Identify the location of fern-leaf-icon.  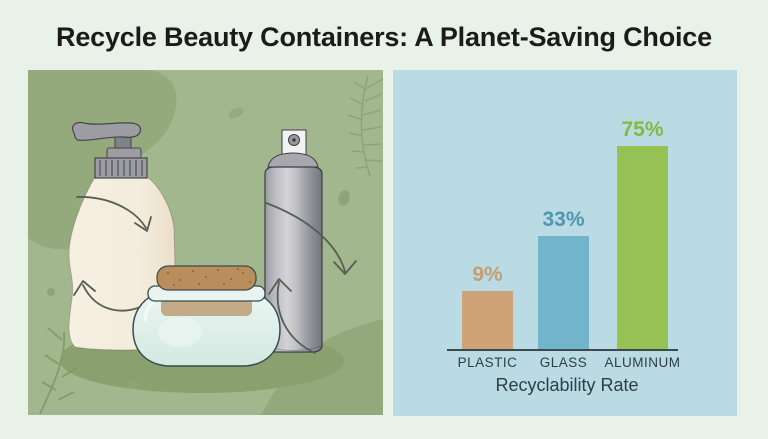
(365, 126).